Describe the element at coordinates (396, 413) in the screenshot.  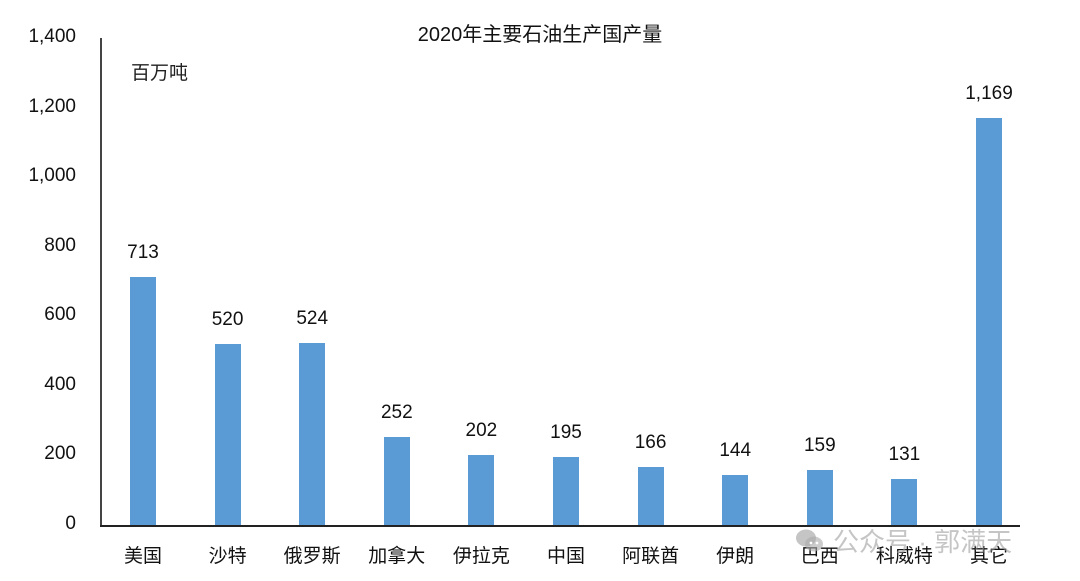
I see `data-label: 252` at that location.